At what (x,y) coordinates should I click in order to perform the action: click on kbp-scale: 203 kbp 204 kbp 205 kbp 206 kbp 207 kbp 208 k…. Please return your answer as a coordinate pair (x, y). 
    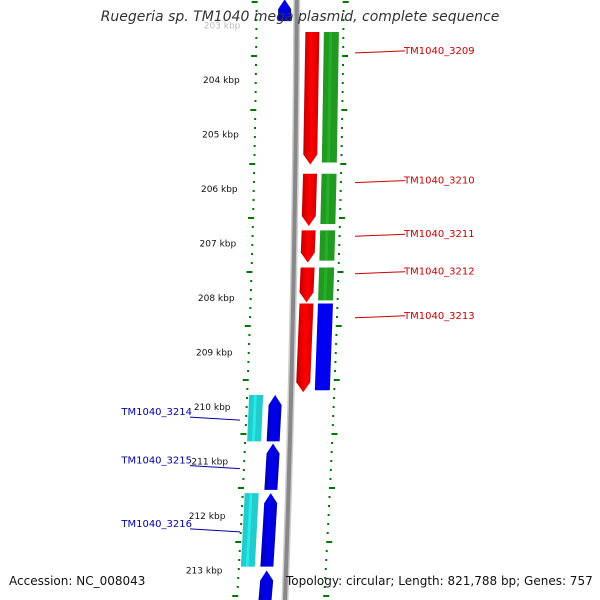
    Looking at the image, I should click on (213, 299).